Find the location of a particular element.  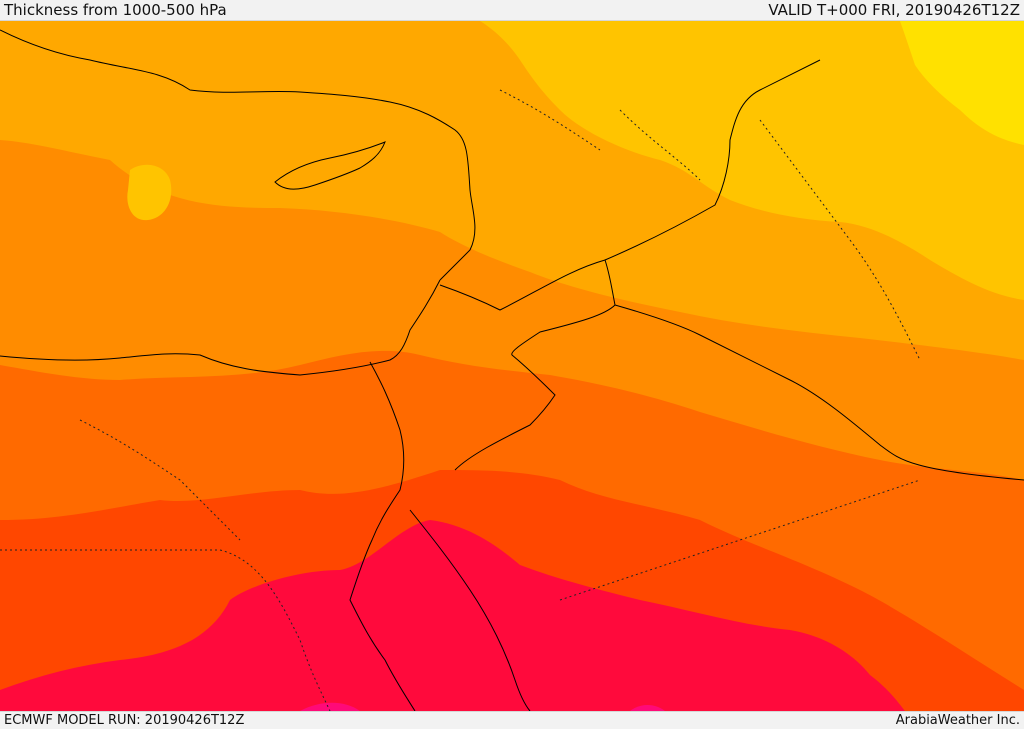

band-1-layer is located at coordinates (962, 83).